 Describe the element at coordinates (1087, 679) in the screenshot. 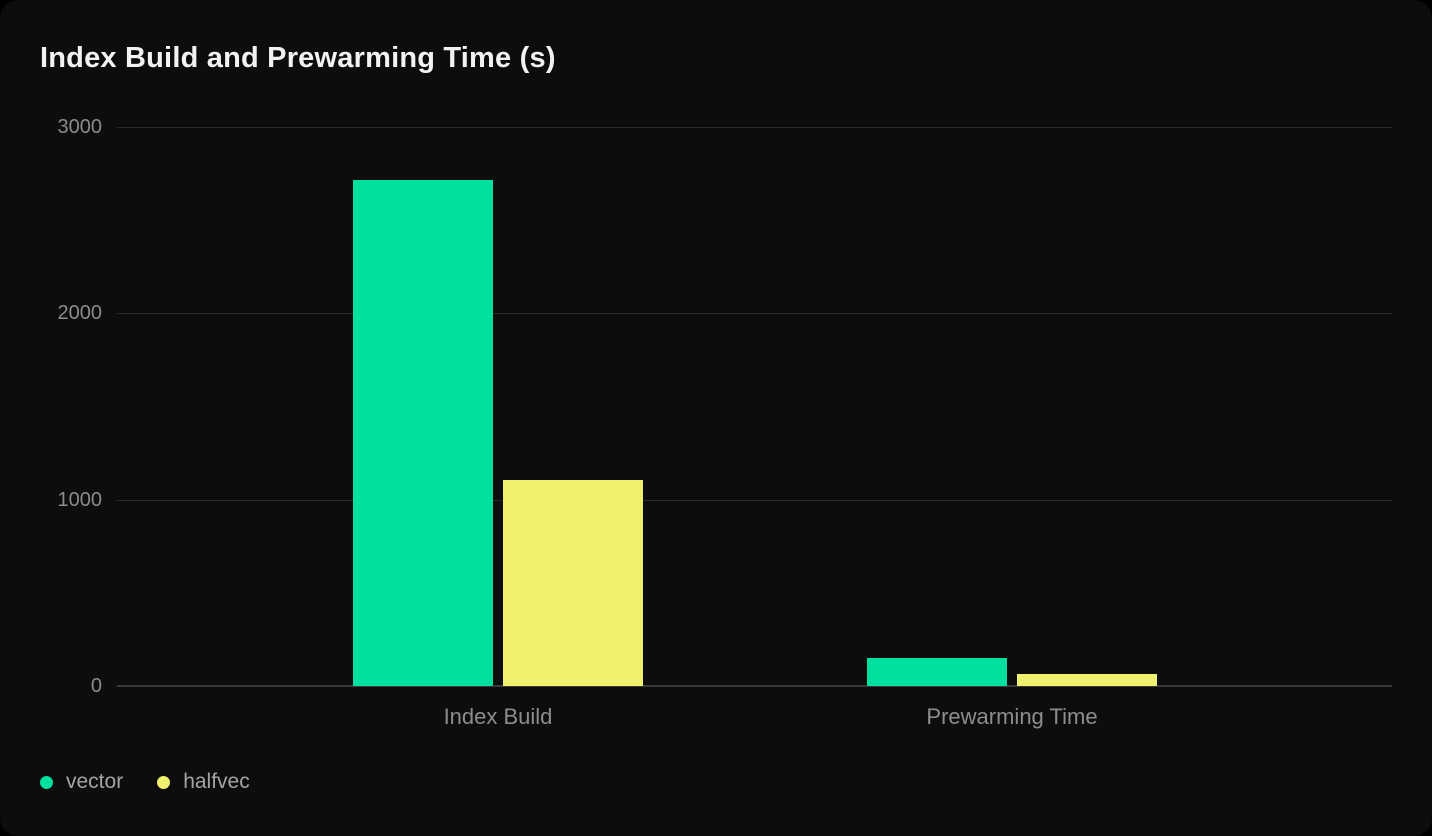

I see `bar-halfvec-prewarming-time` at that location.